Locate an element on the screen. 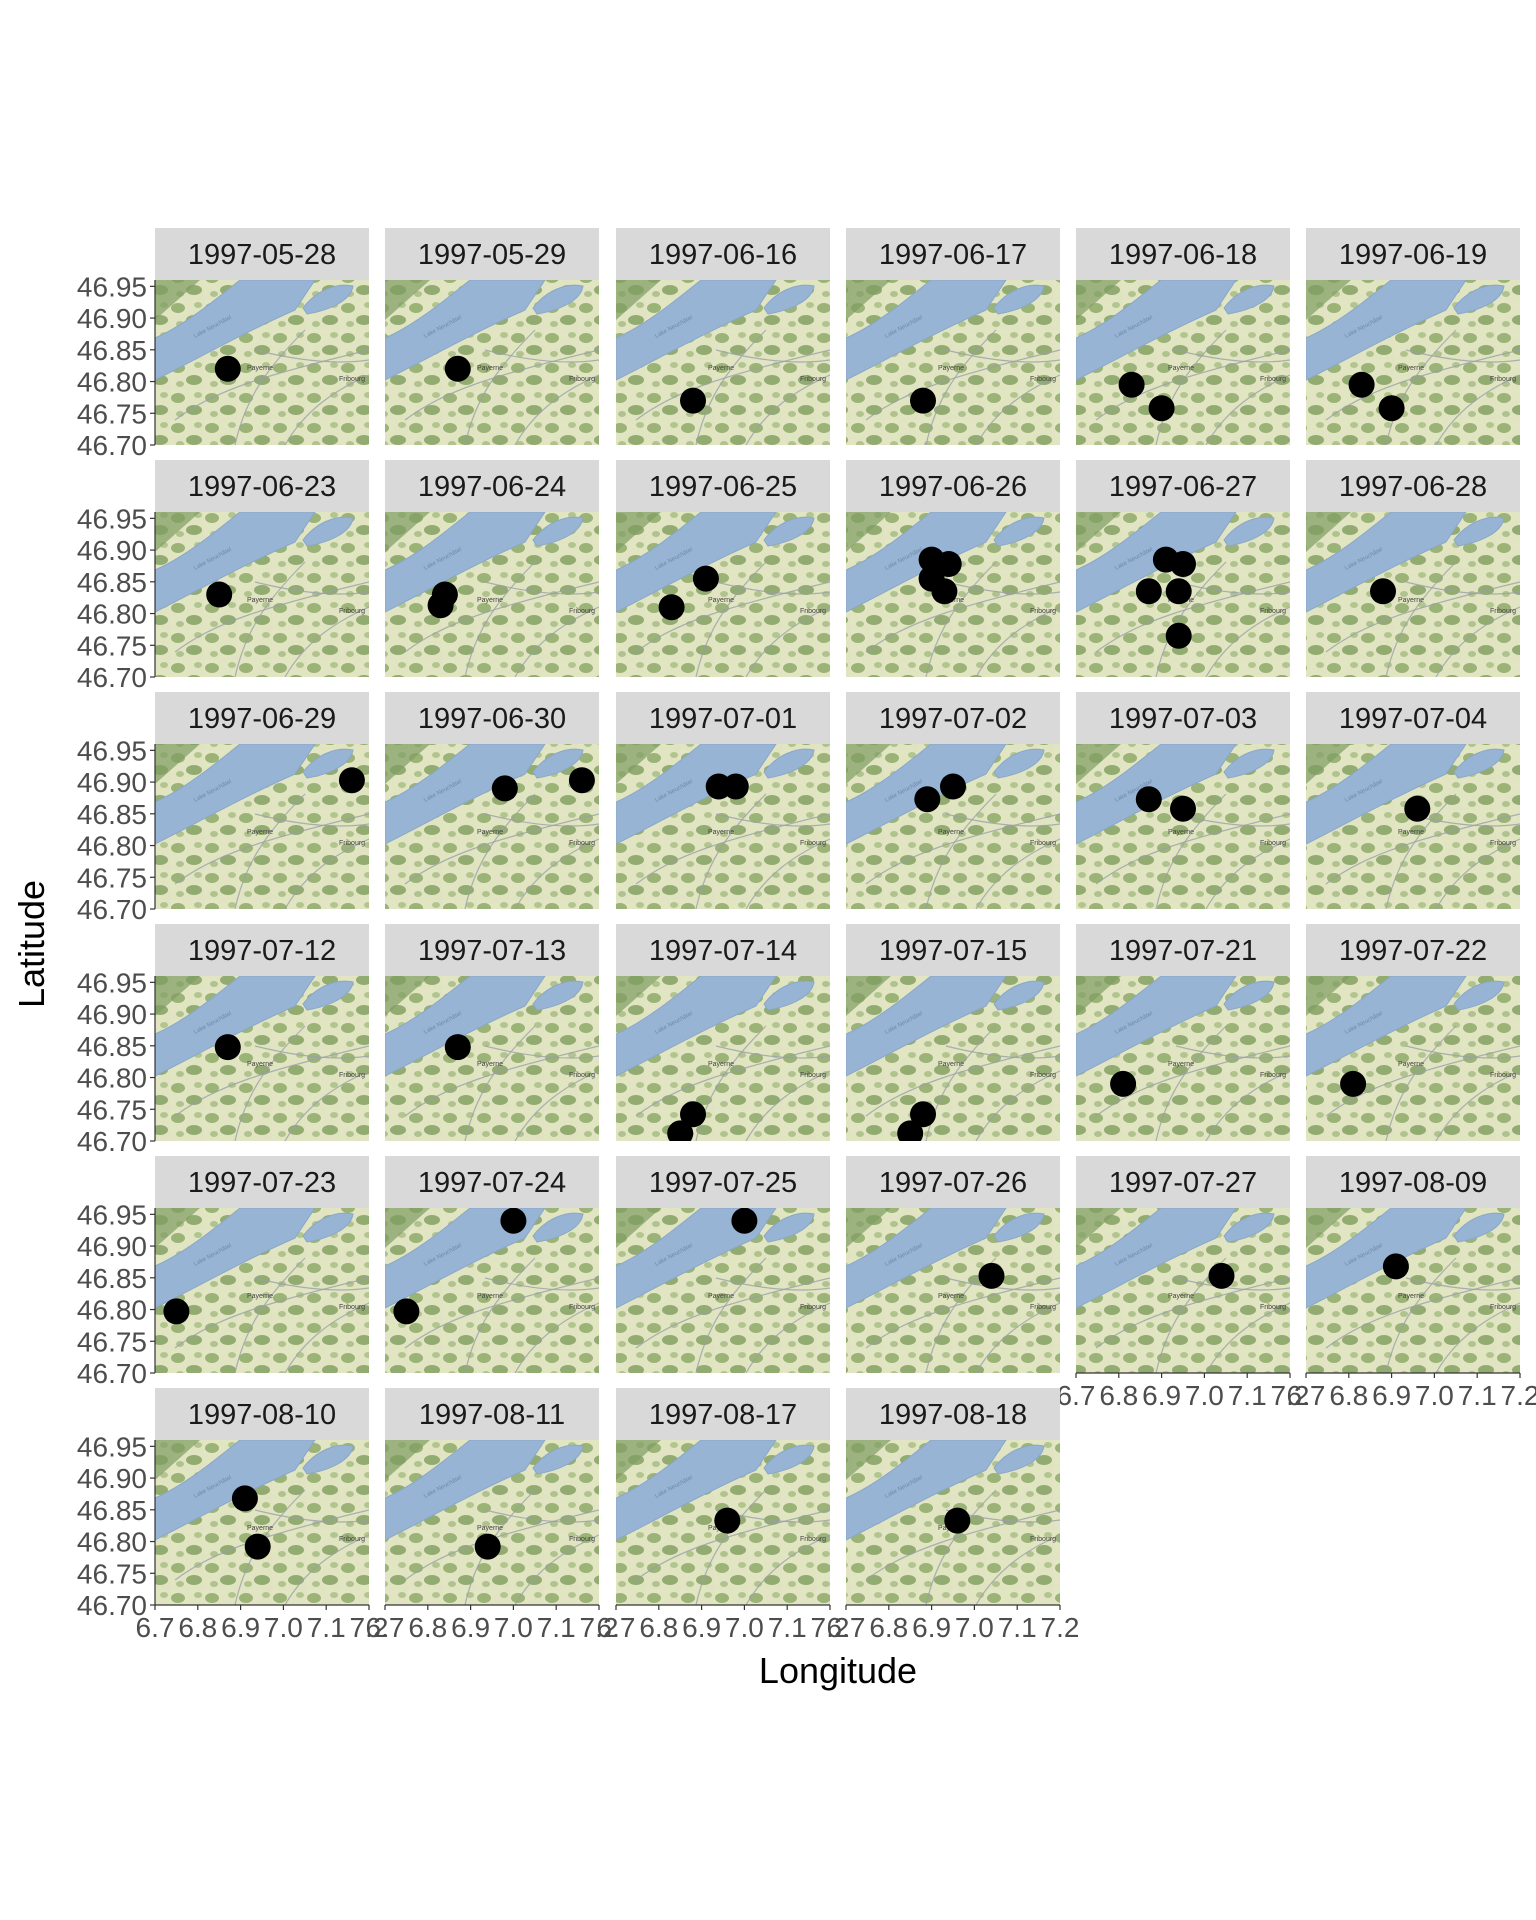 Image resolution: width=1536 pixels, height=1920 pixels. x-axis-title: Longitude is located at coordinates (838, 1670).